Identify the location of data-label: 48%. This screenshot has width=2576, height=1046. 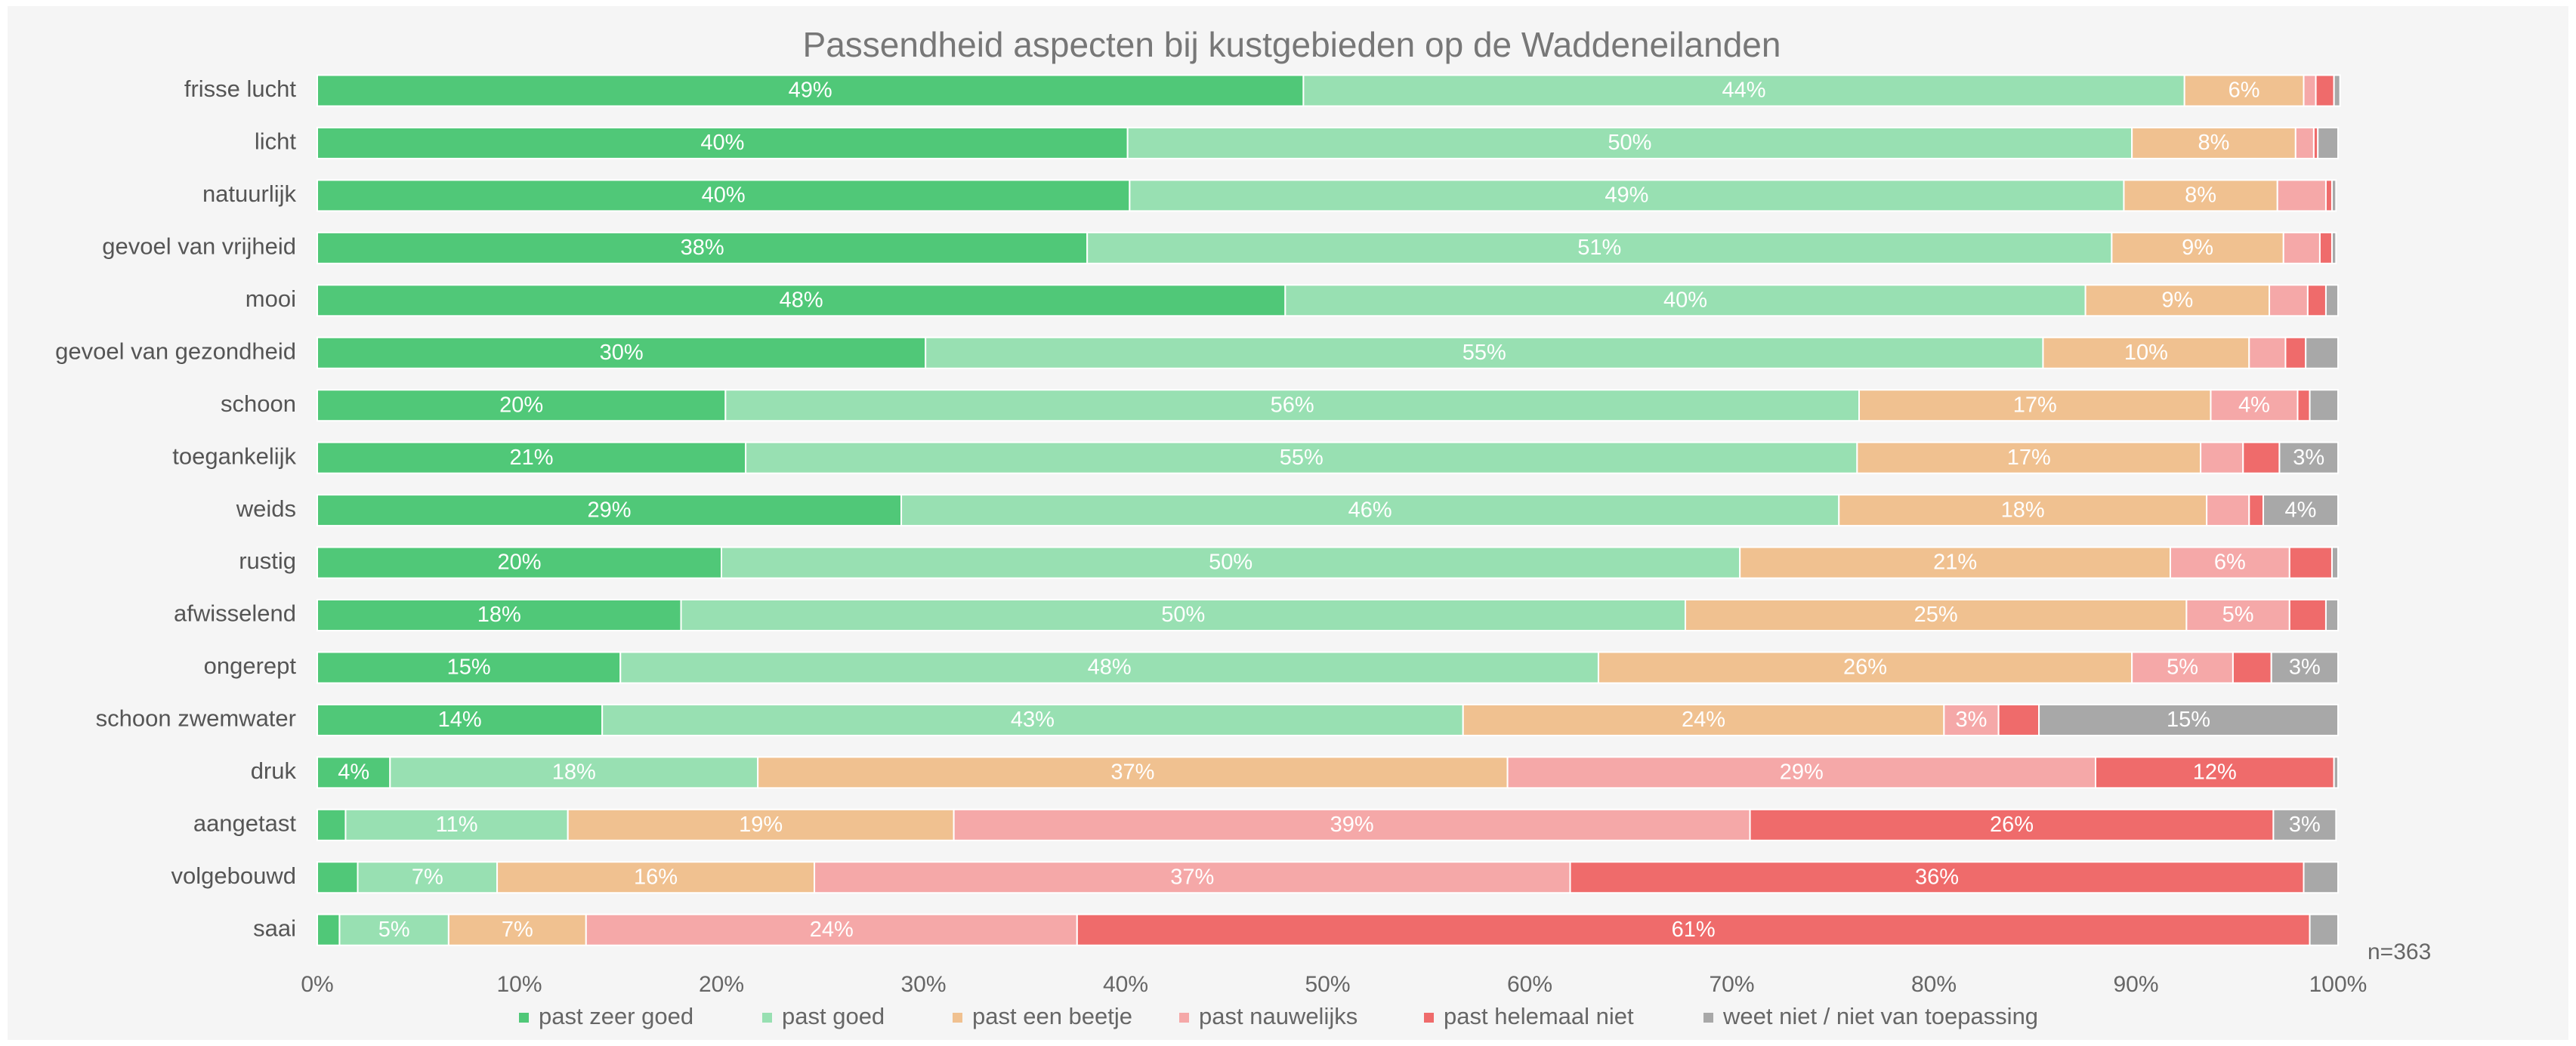
(801, 300).